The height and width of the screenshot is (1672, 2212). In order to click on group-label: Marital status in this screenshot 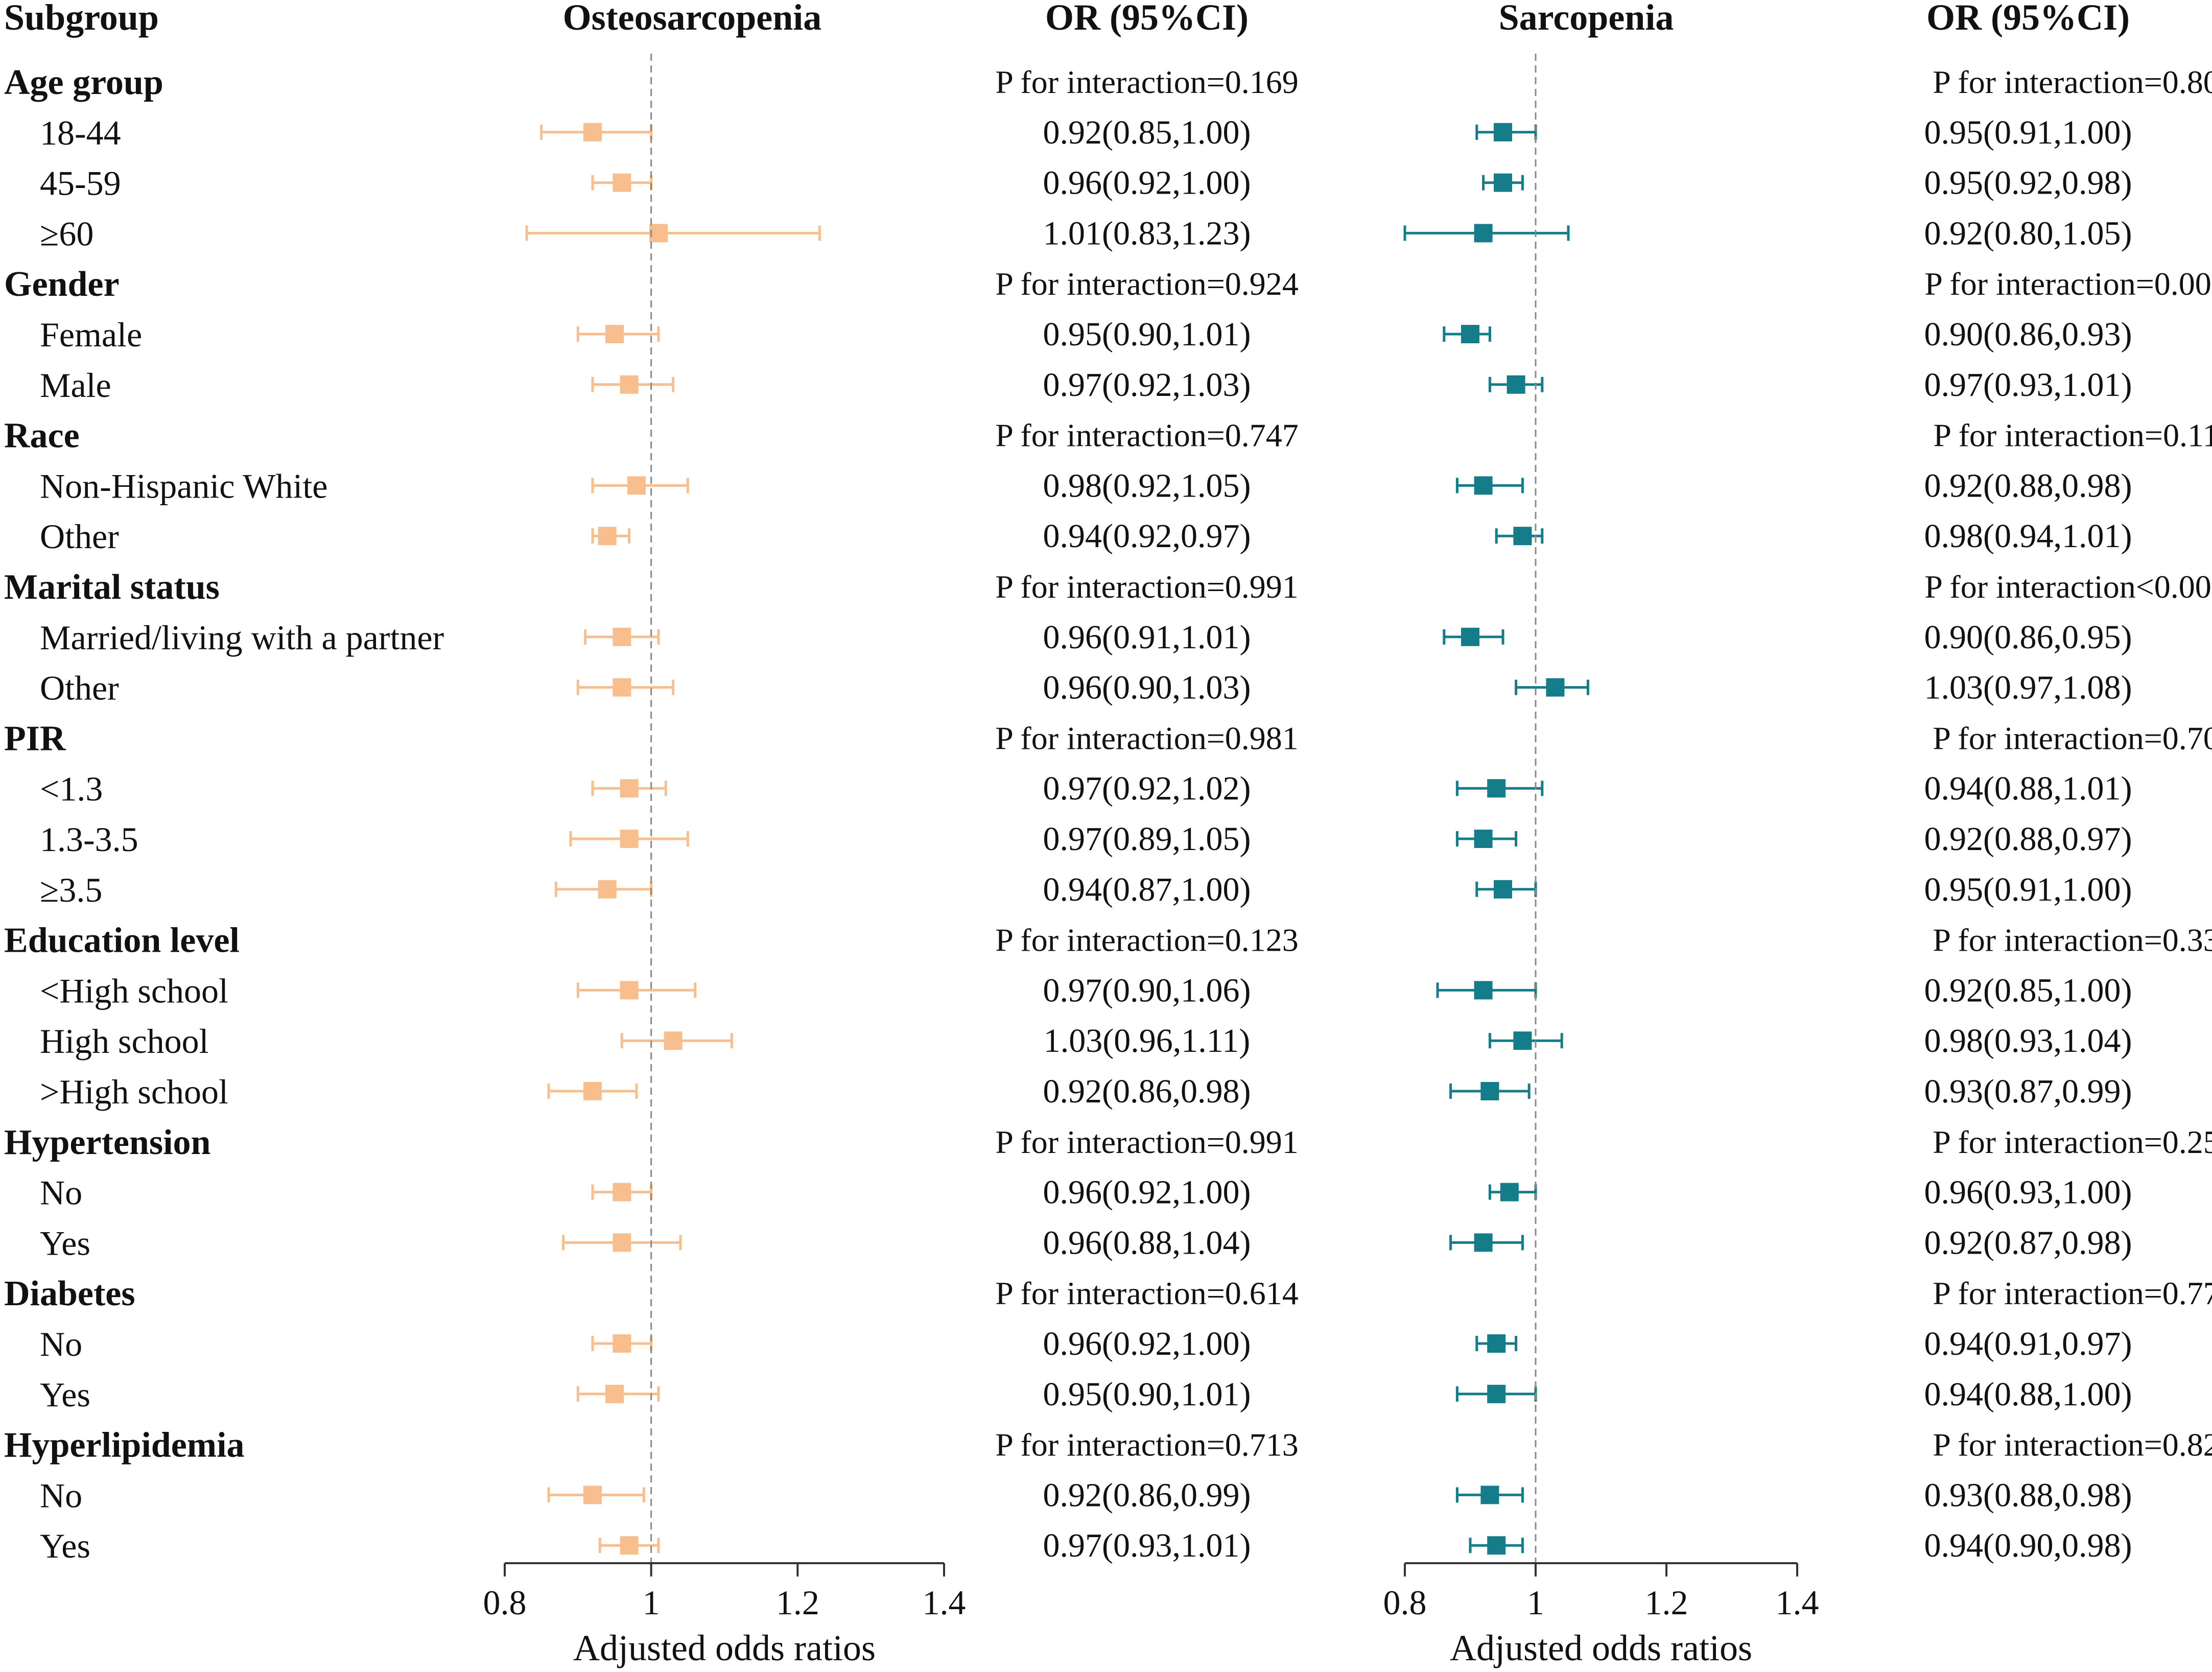, I will do `click(112, 587)`.